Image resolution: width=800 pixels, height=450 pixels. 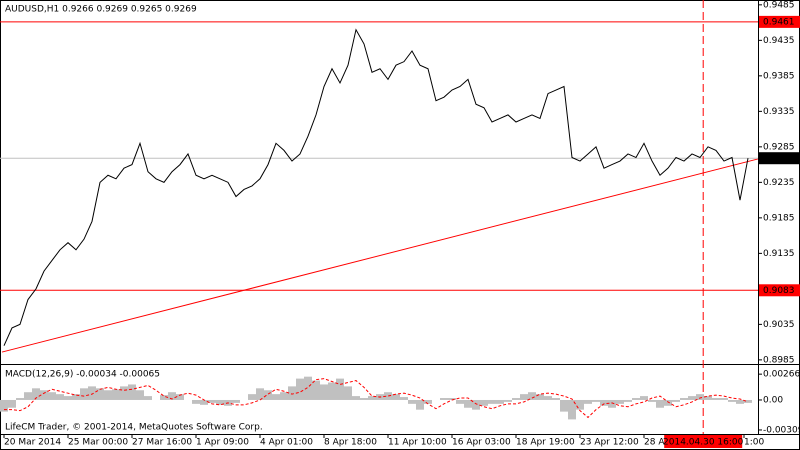 I want to click on y-tick-label: 0.9135, so click(x=779, y=254).